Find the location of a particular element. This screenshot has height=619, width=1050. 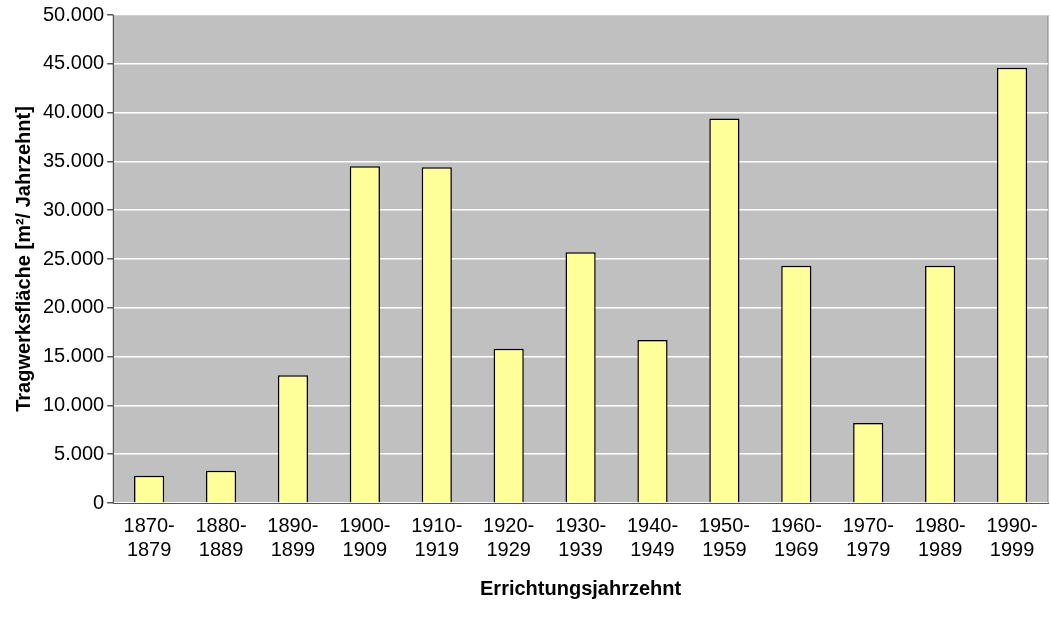

y-tick-label: 0 is located at coordinates (99, 501).